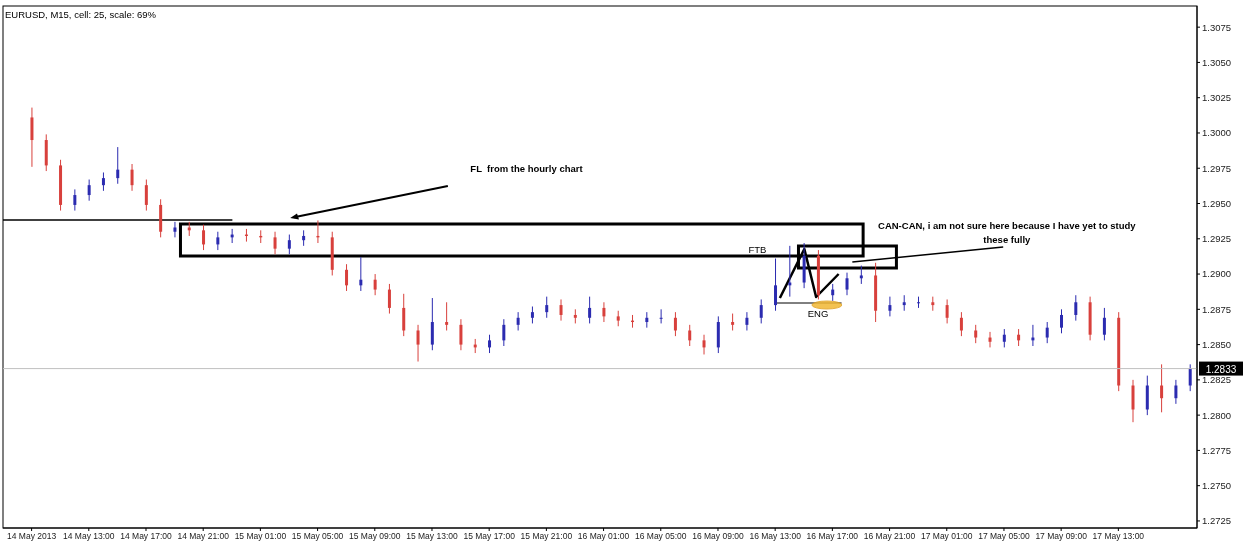 This screenshot has height=545, width=1248. What do you see at coordinates (1217, 380) in the screenshot?
I see `y-tick-label: 1.2825` at bounding box center [1217, 380].